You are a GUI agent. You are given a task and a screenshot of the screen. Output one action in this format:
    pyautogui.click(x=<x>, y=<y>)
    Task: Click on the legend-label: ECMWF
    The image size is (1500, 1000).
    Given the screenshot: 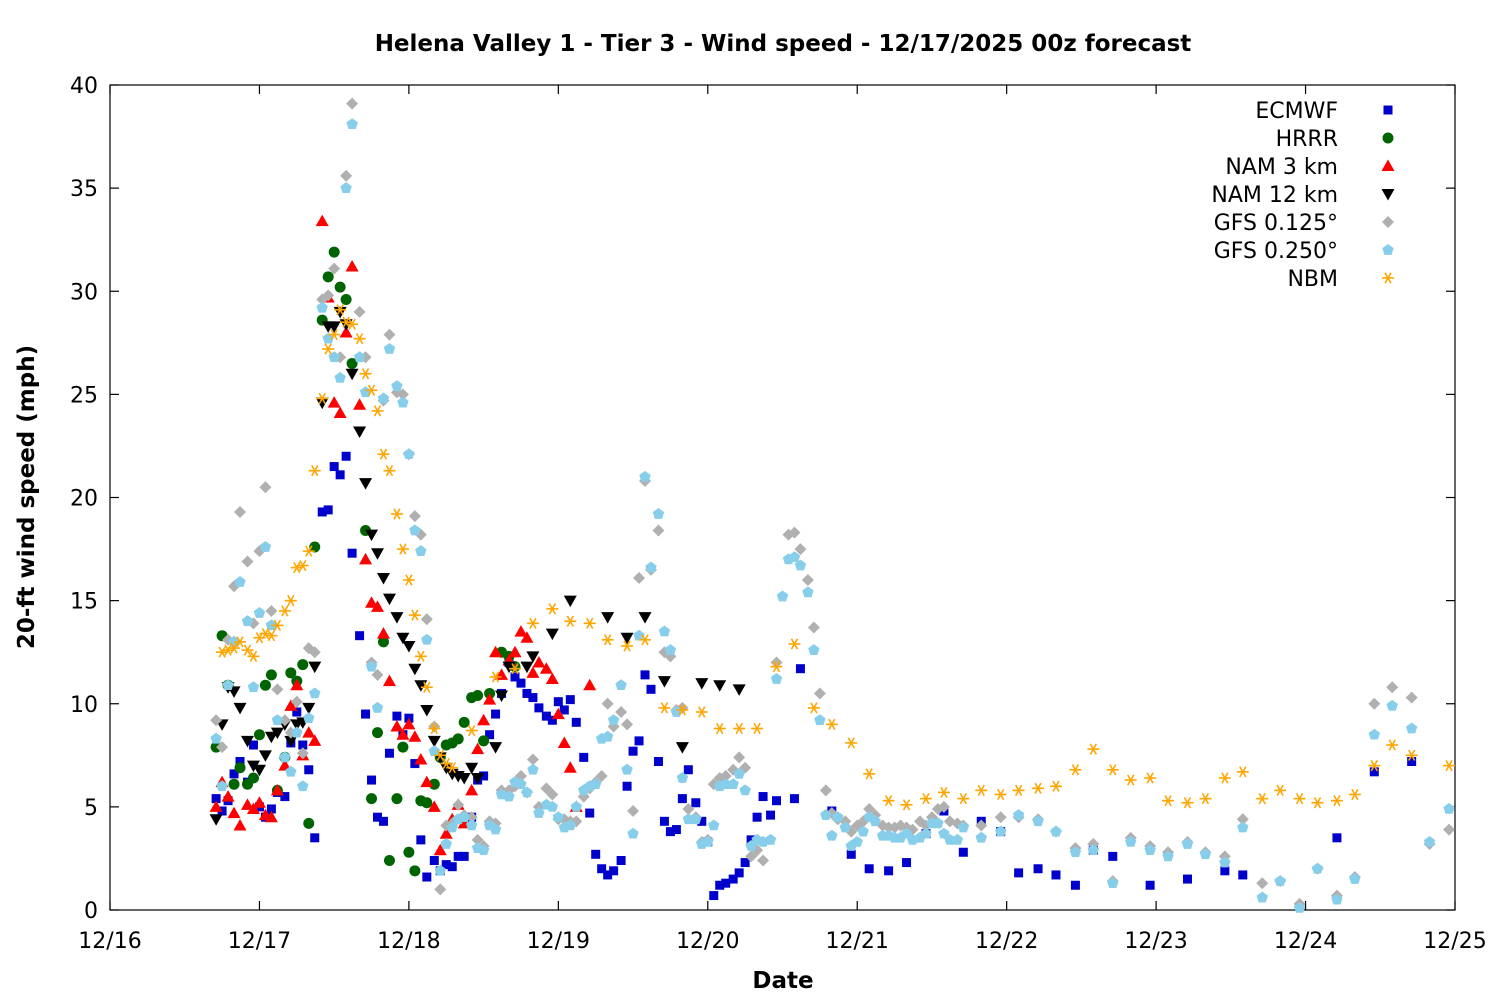 What is the action you would take?
    pyautogui.click(x=1296, y=111)
    